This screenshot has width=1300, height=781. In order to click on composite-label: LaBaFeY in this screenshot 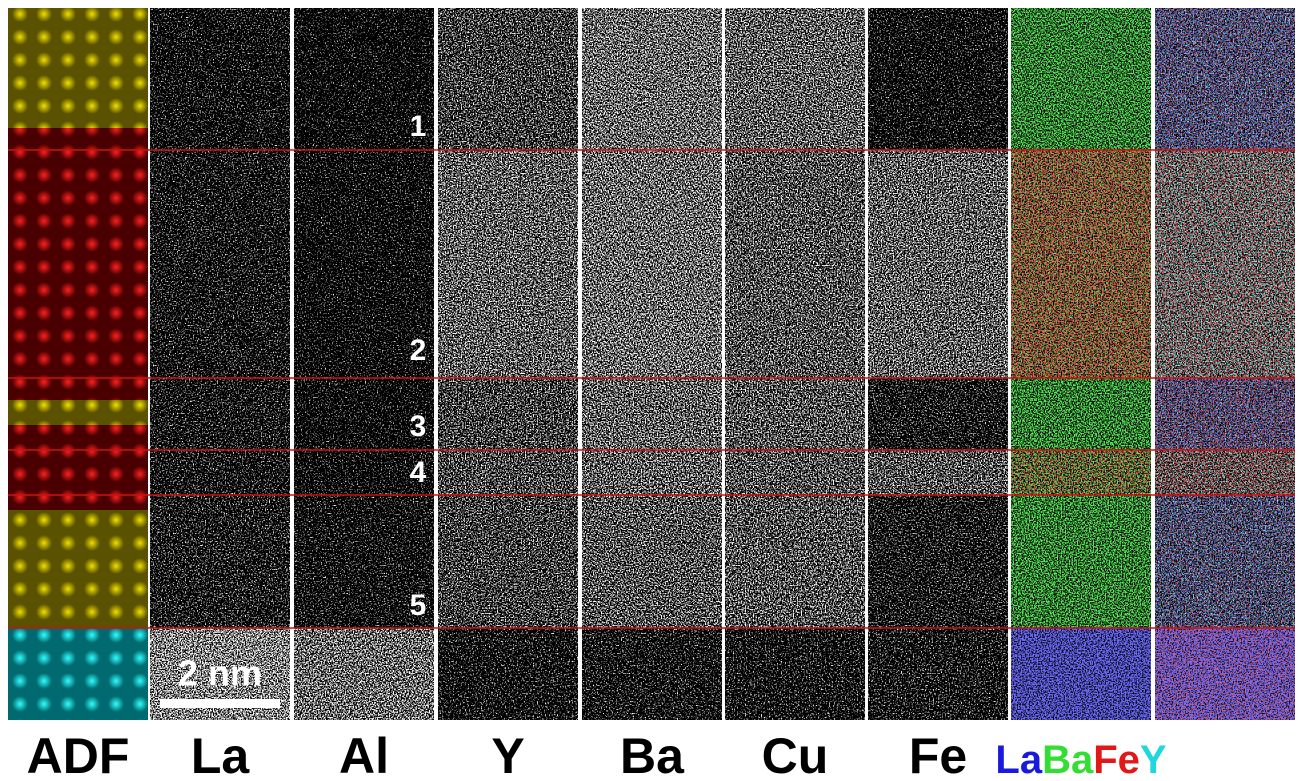, I will do `click(1081, 759)`.